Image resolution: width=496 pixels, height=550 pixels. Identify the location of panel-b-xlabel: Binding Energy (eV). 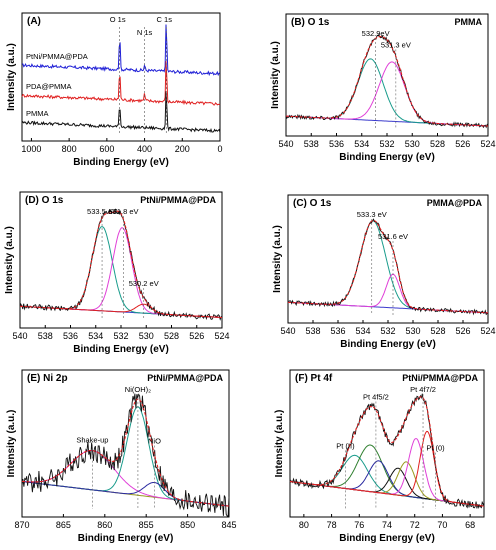
(387, 157).